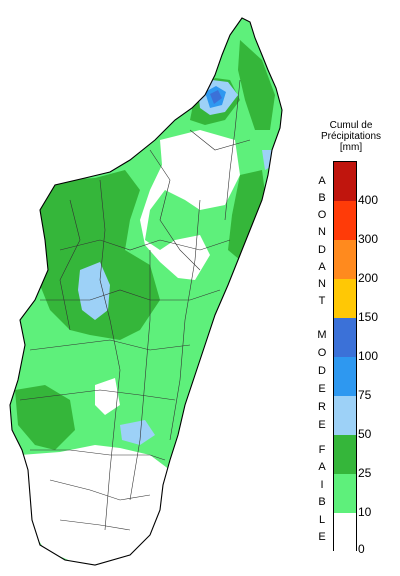 The width and height of the screenshot is (400, 576). What do you see at coordinates (351, 147) in the screenshot?
I see `legend-title-line: [mm]` at bounding box center [351, 147].